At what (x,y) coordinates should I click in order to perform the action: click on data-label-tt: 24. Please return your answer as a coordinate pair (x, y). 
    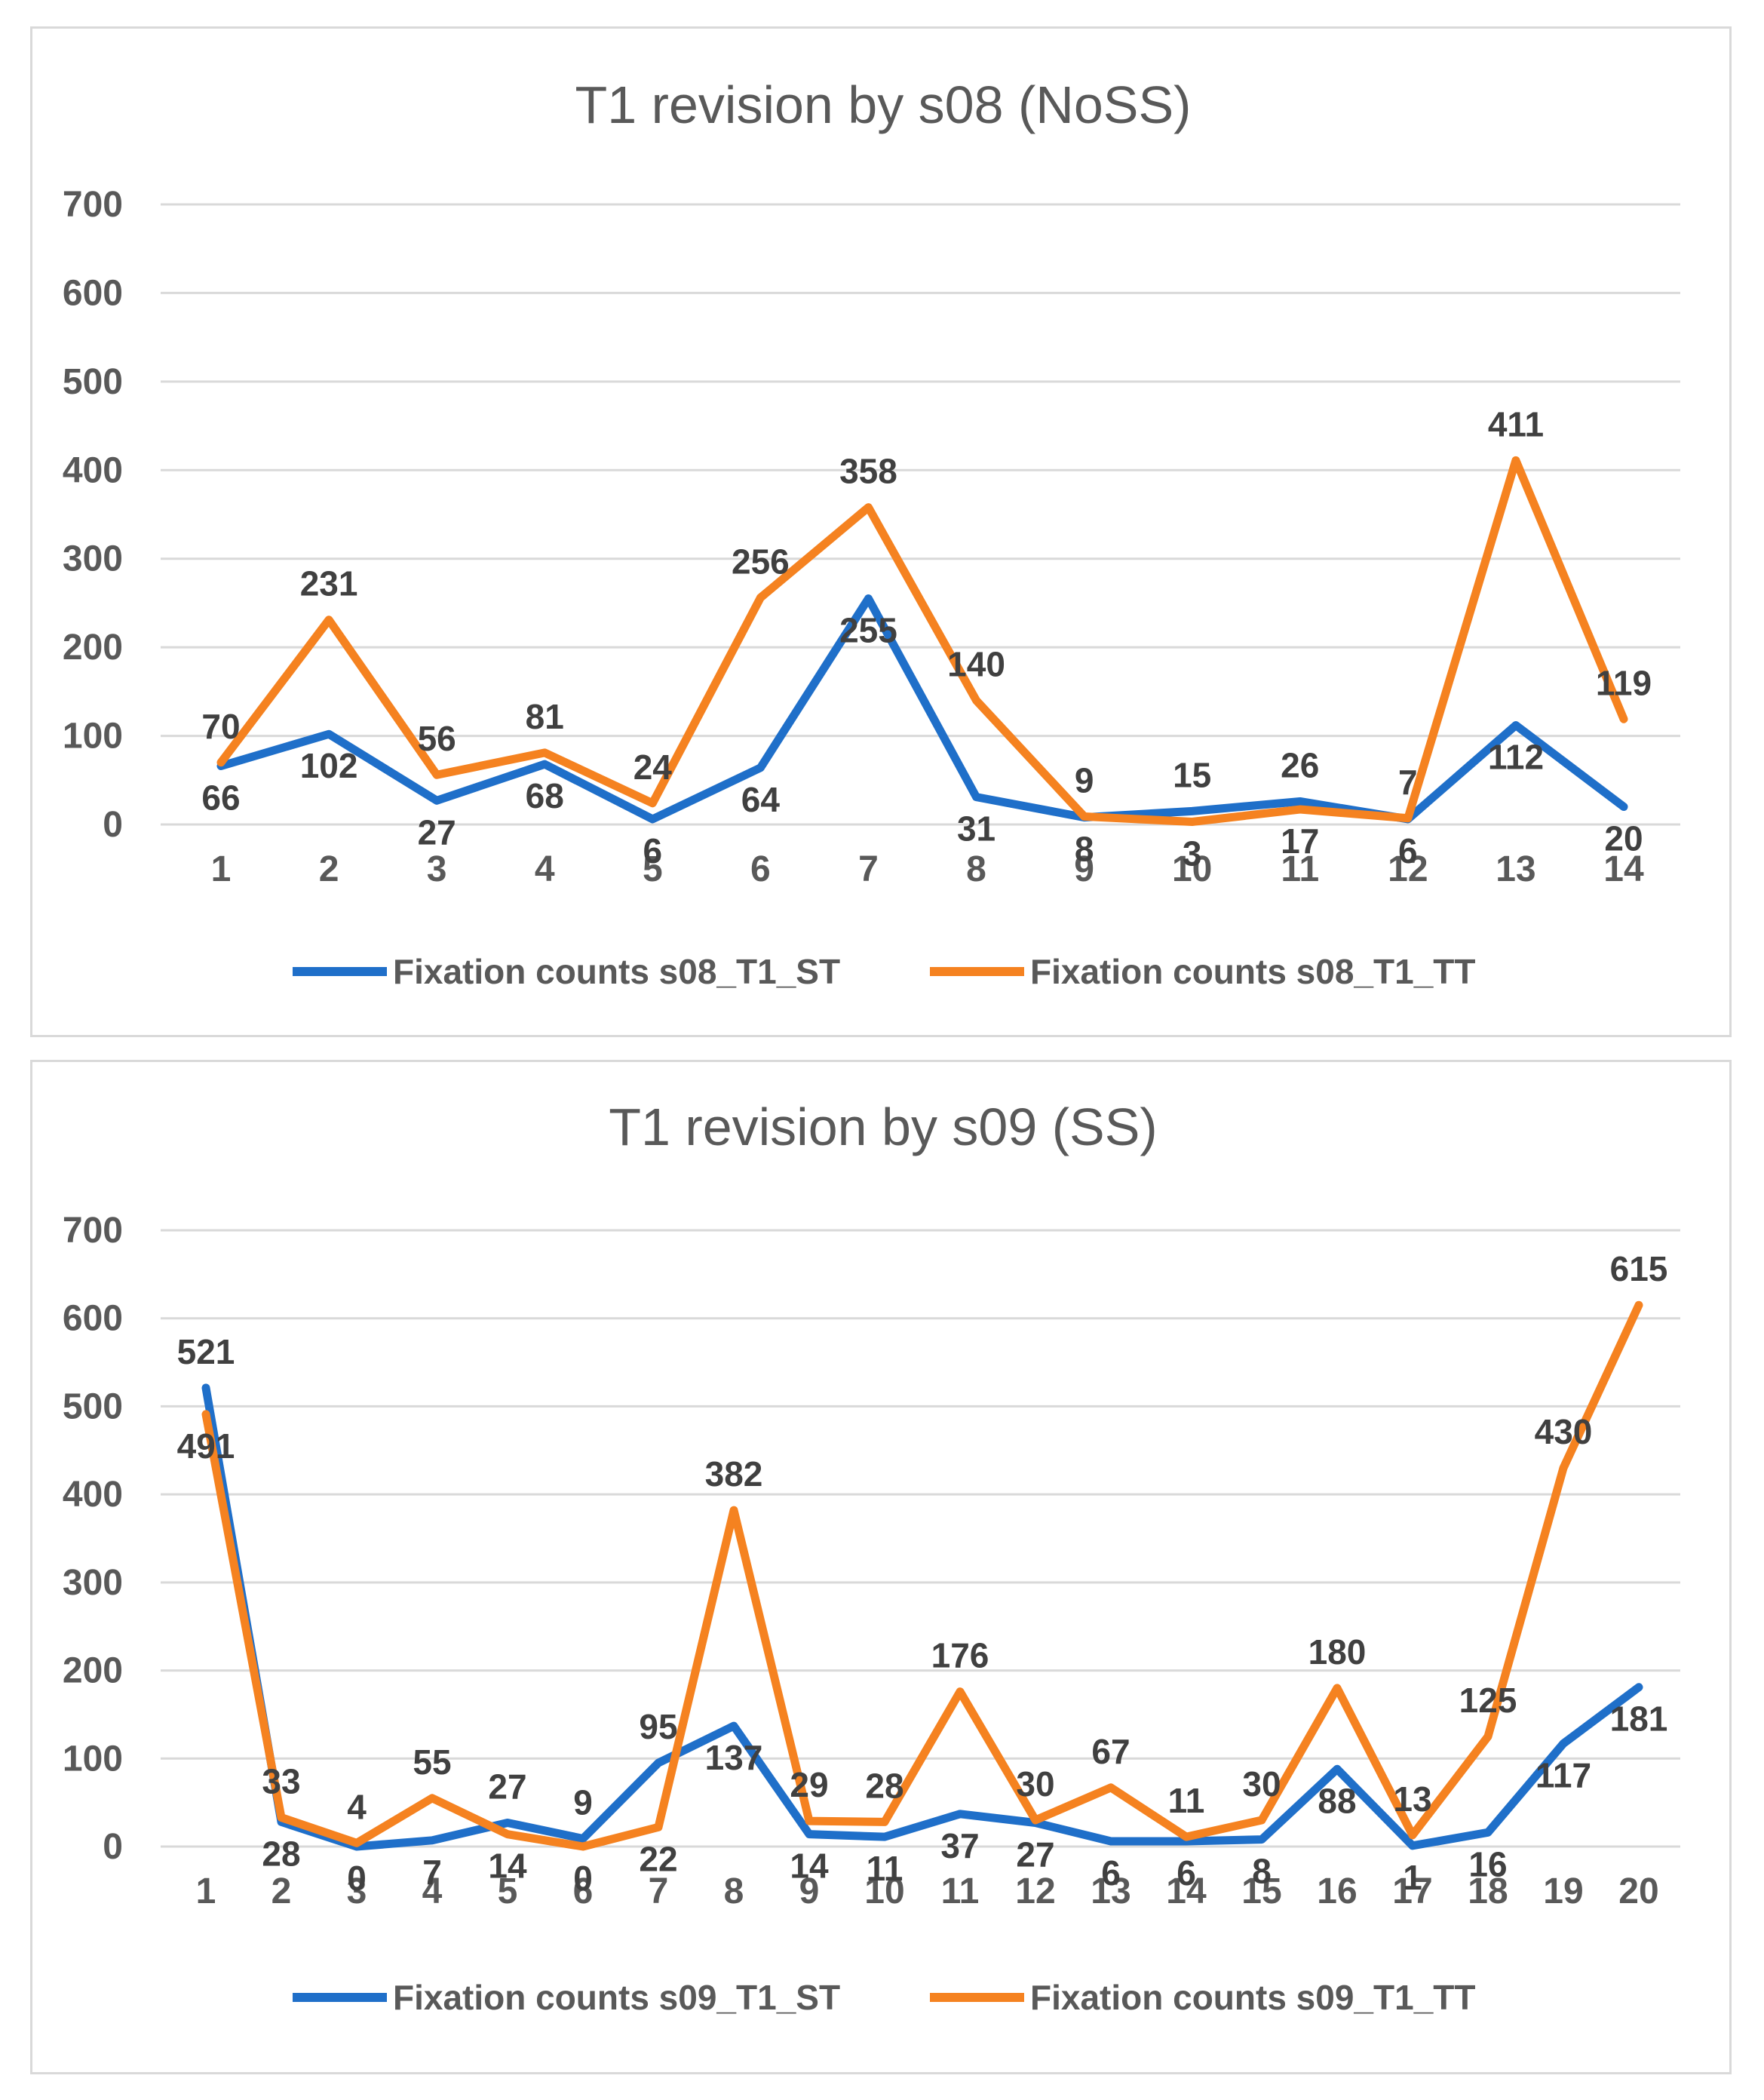
    Looking at the image, I should click on (653, 767).